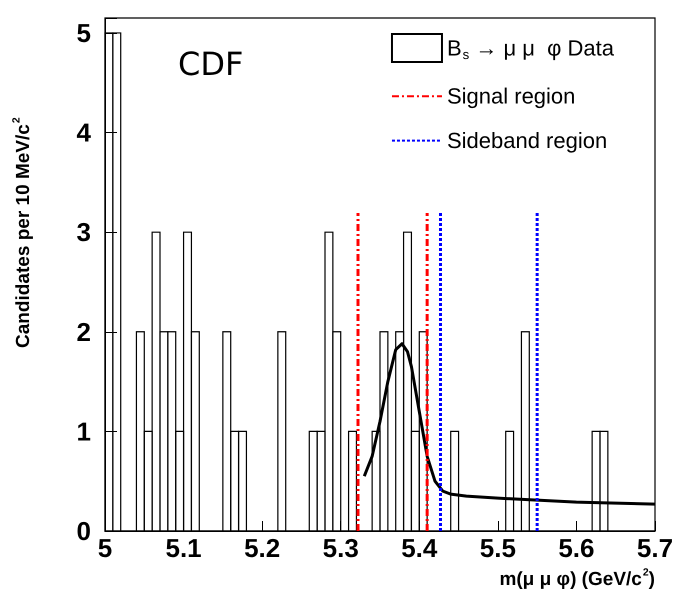 Image resolution: width=687 pixels, height=614 pixels. Describe the element at coordinates (183, 548) in the screenshot. I see `x-tick-label: 5.1` at that location.